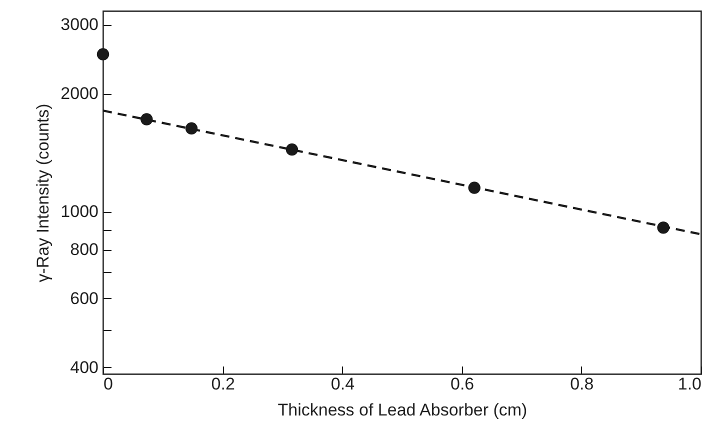 This screenshot has height=437, width=719. What do you see at coordinates (79, 94) in the screenshot?
I see `y-tick-label: 2000` at bounding box center [79, 94].